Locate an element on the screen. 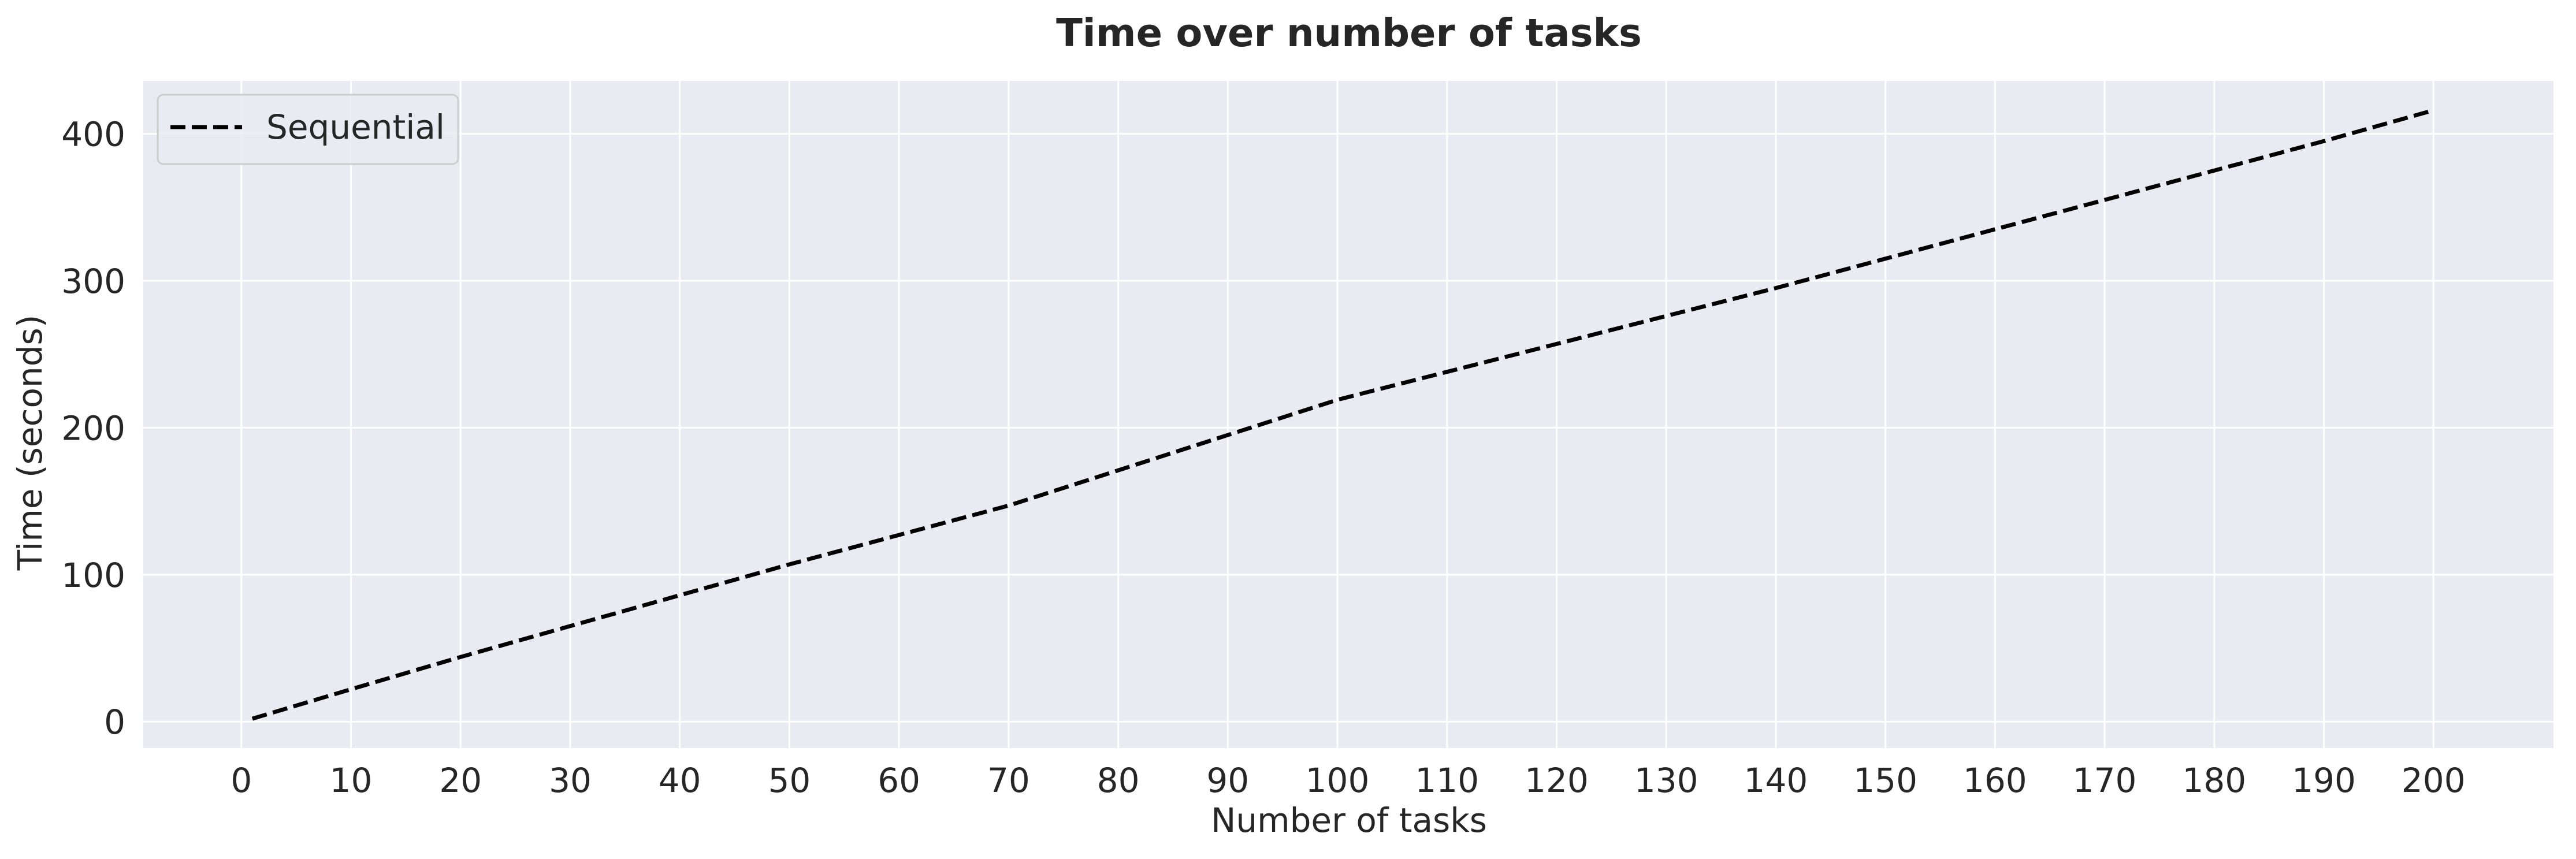 Image resolution: width=2576 pixels, height=859 pixels. x-tick-label: 170 is located at coordinates (2105, 780).